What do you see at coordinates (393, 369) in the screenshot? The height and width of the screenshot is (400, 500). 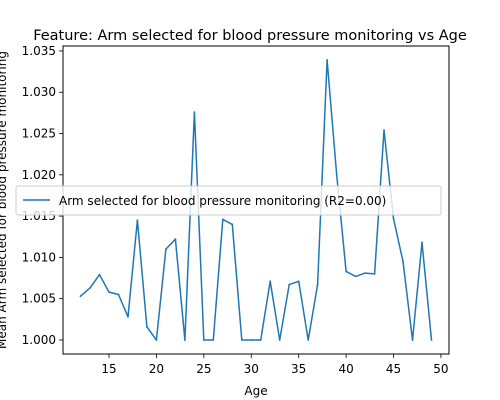 I see `x-tick-label: 45` at bounding box center [393, 369].